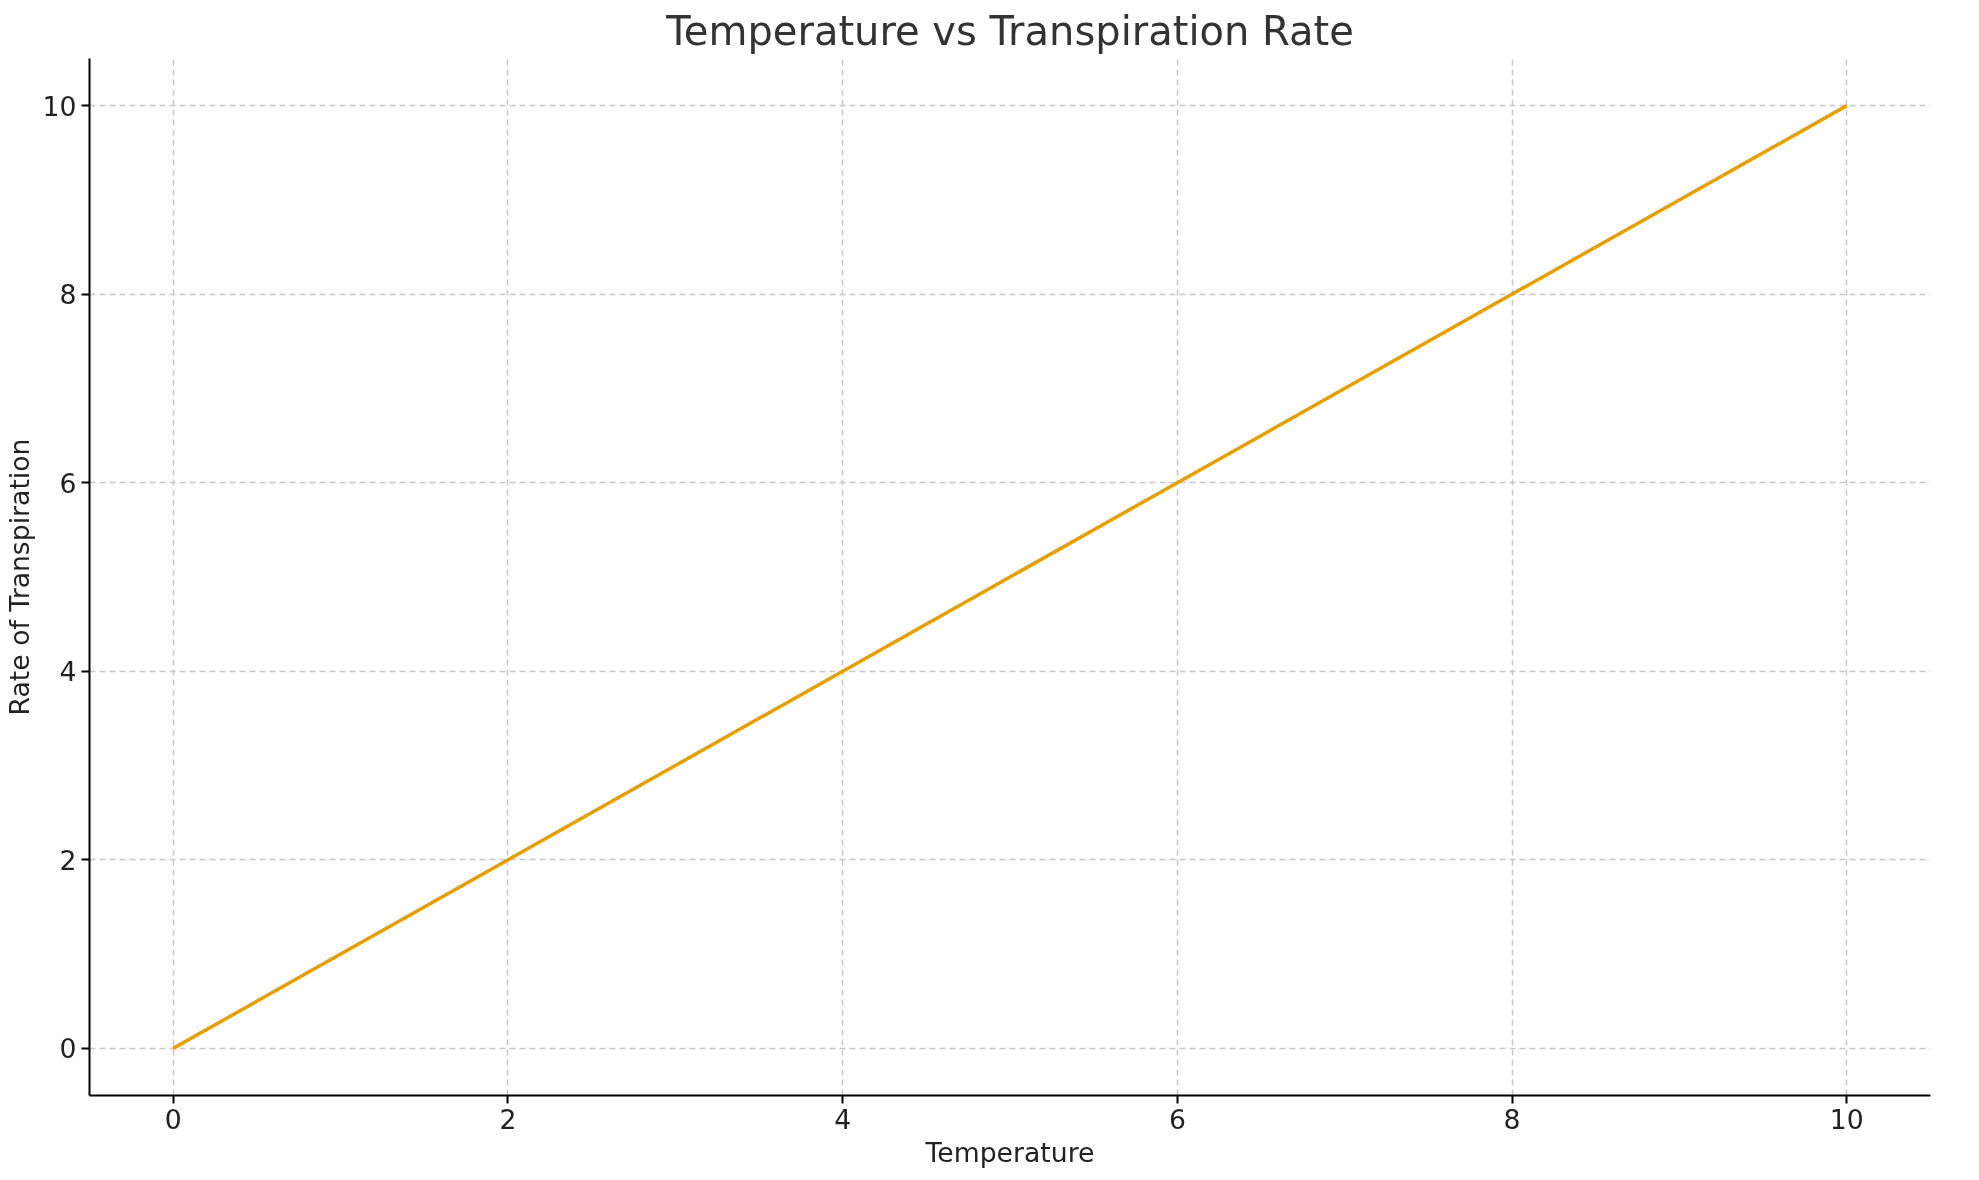 The image size is (1979, 1180). What do you see at coordinates (19, 577) in the screenshot?
I see `y-axis-title: Rate of Transpiration` at bounding box center [19, 577].